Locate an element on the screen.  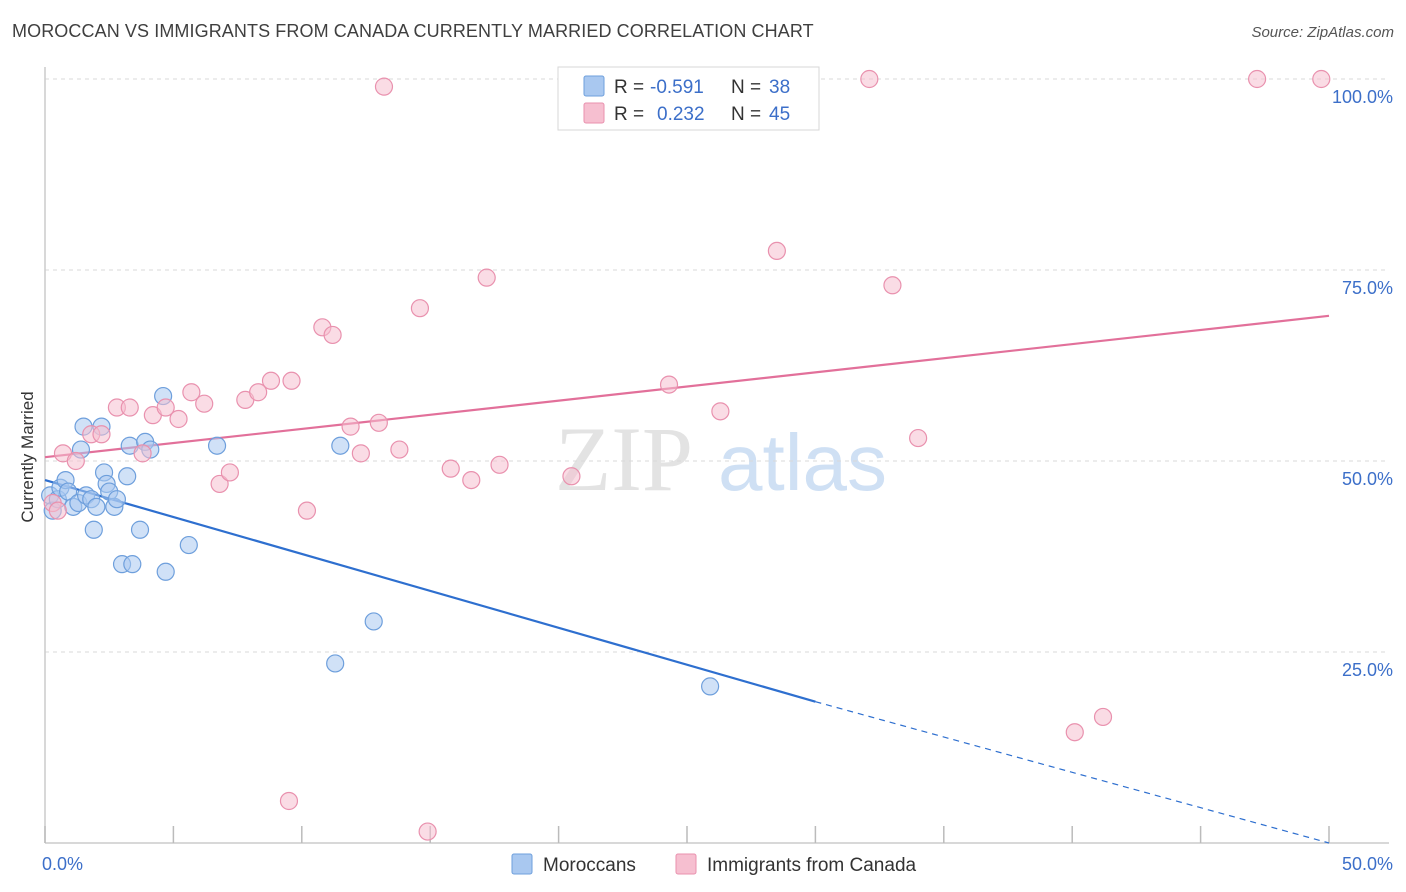
x-tick-label: 50.0% is located at coordinates (1367, 864).